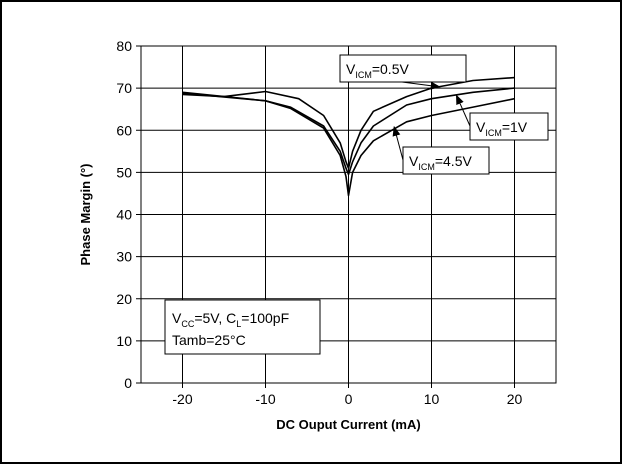 Image resolution: width=622 pixels, height=464 pixels. Describe the element at coordinates (124, 46) in the screenshot. I see `y-tick-label: 80` at that location.